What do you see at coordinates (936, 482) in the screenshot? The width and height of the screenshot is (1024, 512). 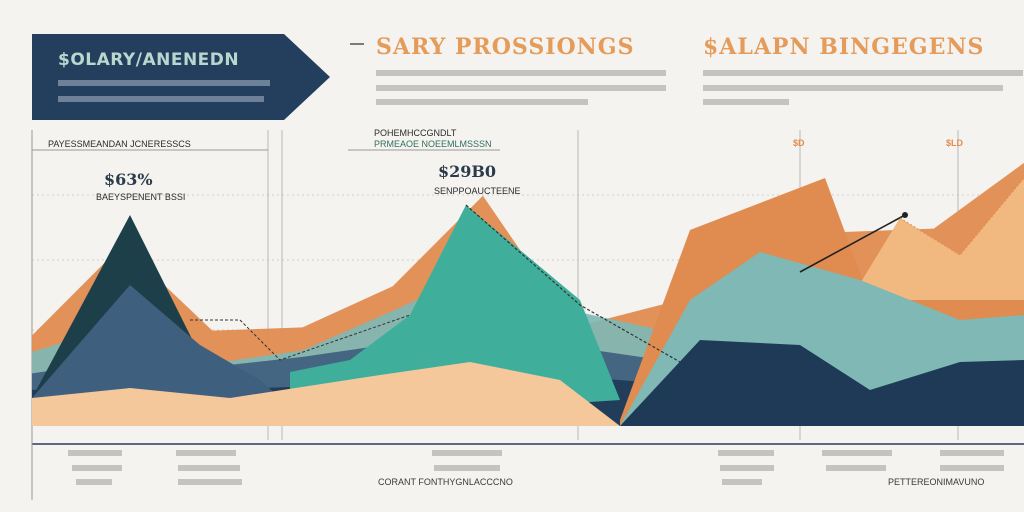 I see `footer-label-right: PETTEREONIMAVUNO` at bounding box center [936, 482].